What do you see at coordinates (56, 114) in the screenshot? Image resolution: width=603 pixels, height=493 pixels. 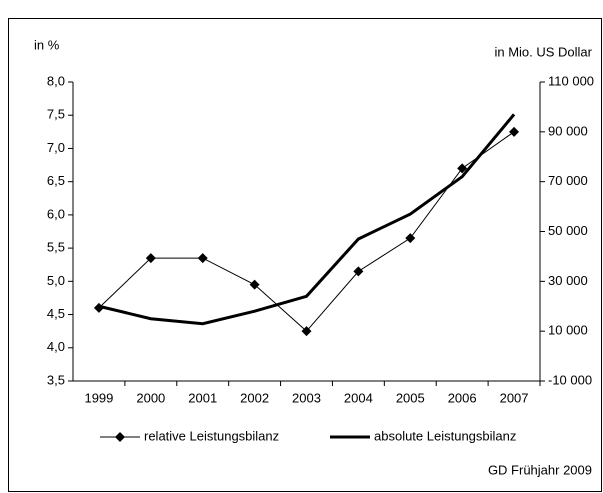 I see `y-tick-label: 7,5` at bounding box center [56, 114].